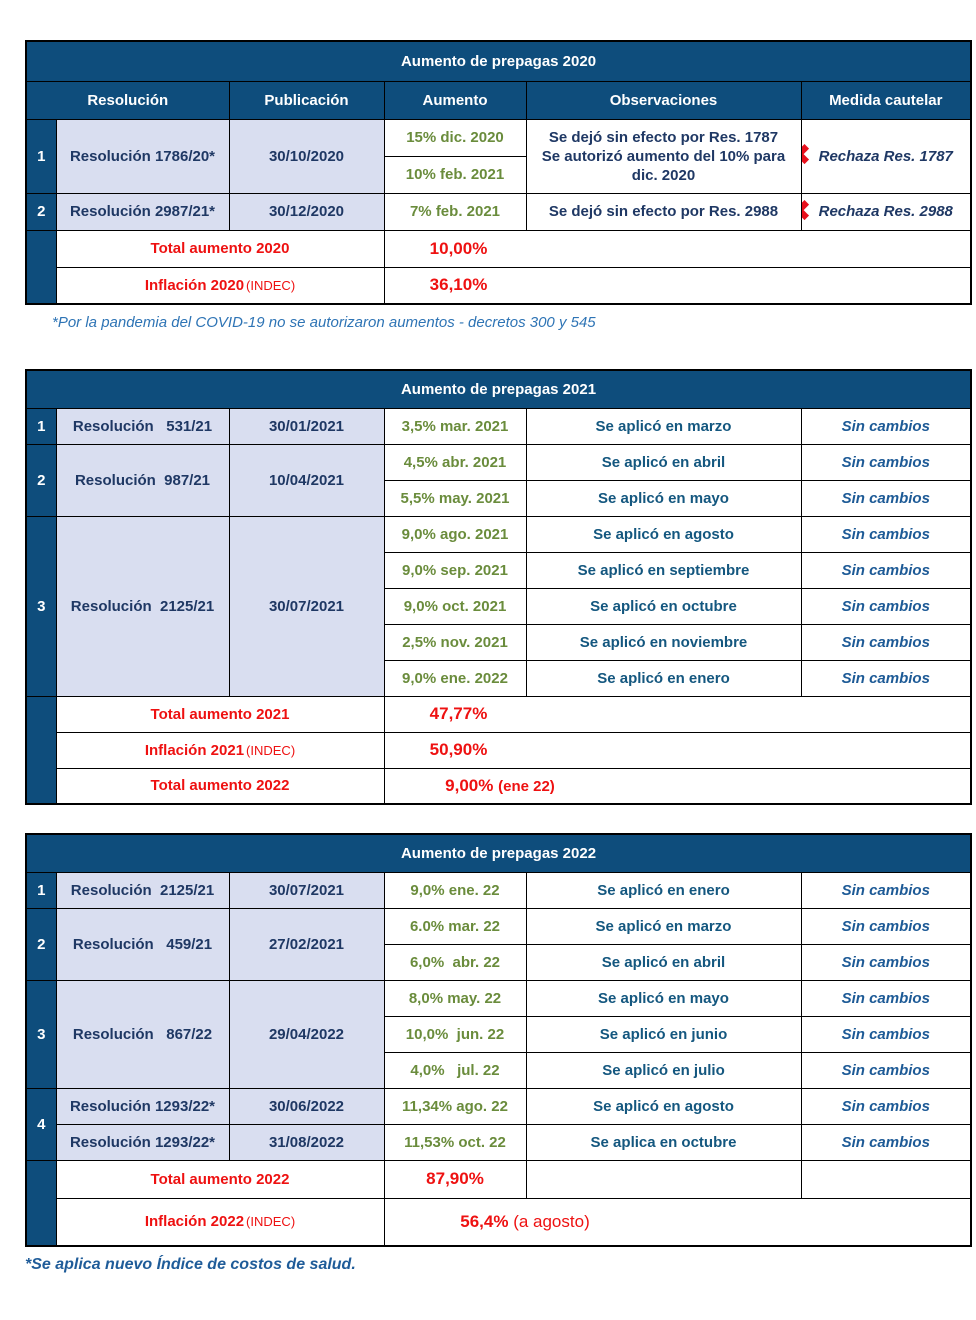 The image size is (976, 1320). What do you see at coordinates (220, 714) in the screenshot?
I see `total-label: Total aumento 2021` at bounding box center [220, 714].